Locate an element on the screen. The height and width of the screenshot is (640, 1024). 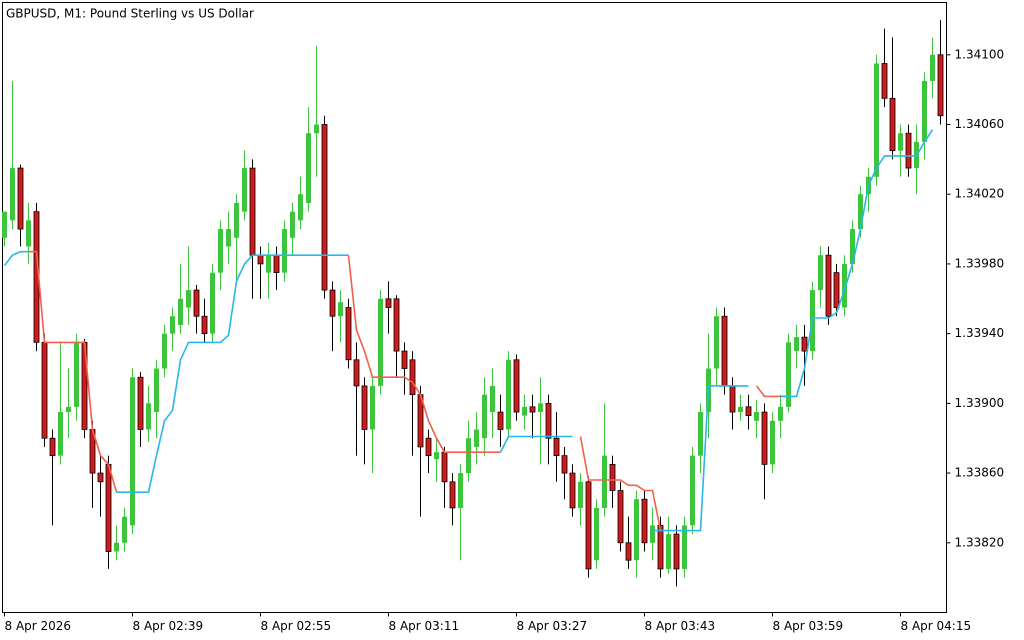
x-tick-label: 8 Apr 02:39 is located at coordinates (168, 626).